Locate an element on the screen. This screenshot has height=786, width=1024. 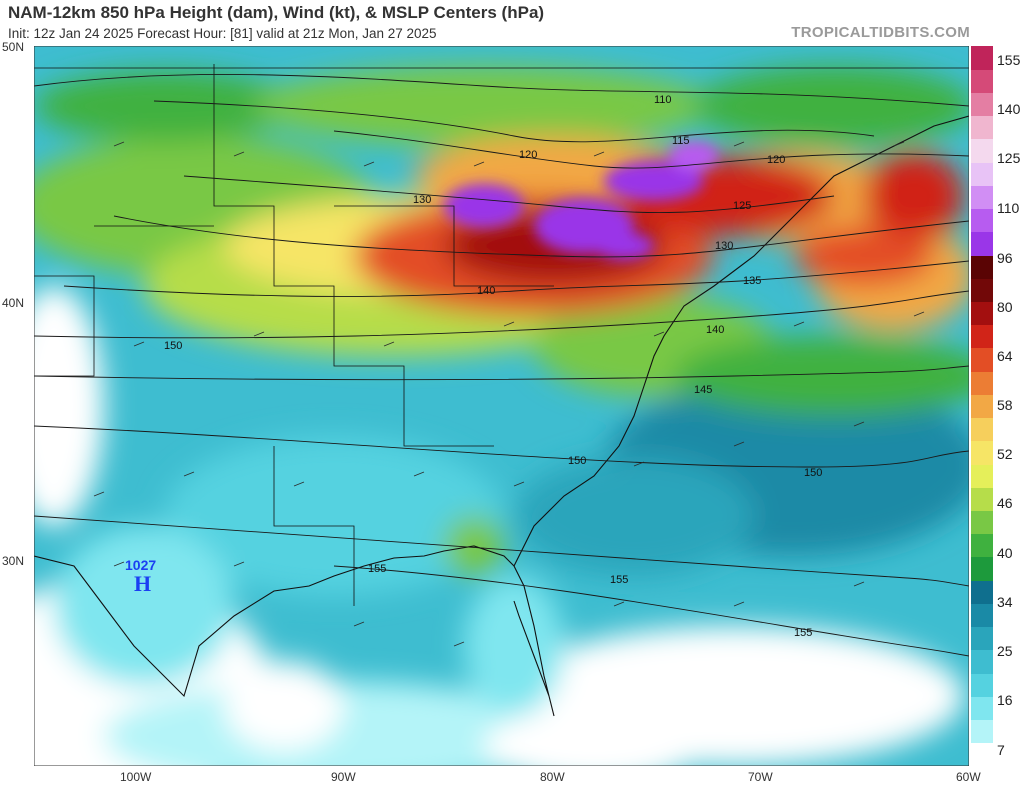
colorbar-tick: 46 is located at coordinates (1005, 503).